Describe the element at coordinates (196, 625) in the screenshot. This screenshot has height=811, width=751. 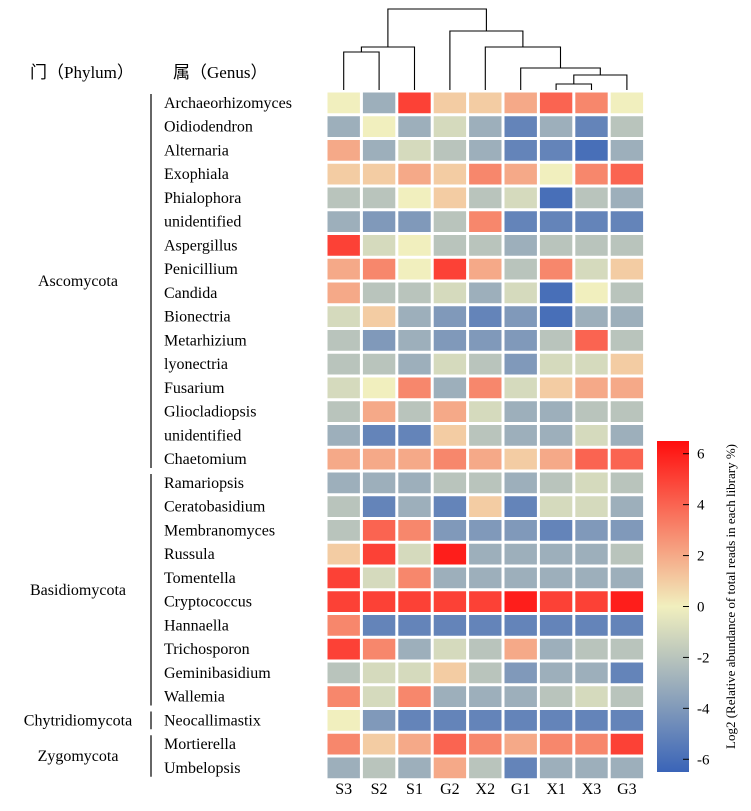
I see `genus-label: Hannaella` at that location.